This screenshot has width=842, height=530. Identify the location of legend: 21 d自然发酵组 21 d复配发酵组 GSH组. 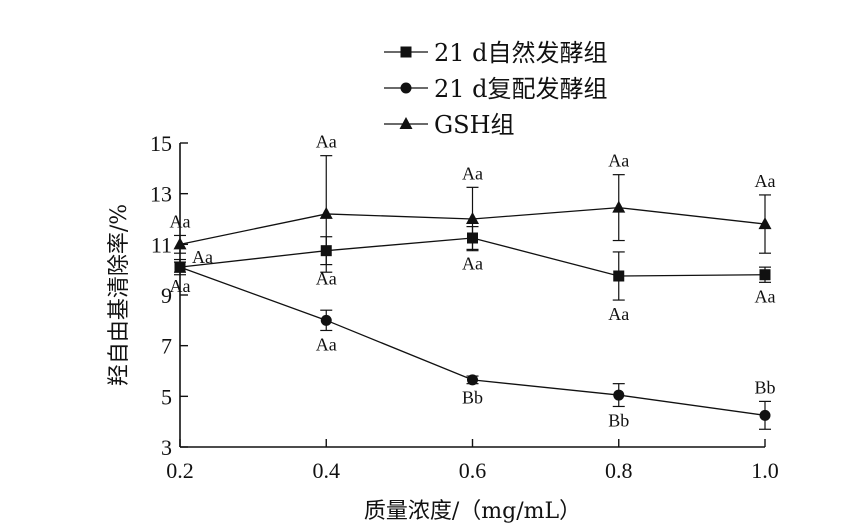
(496, 89).